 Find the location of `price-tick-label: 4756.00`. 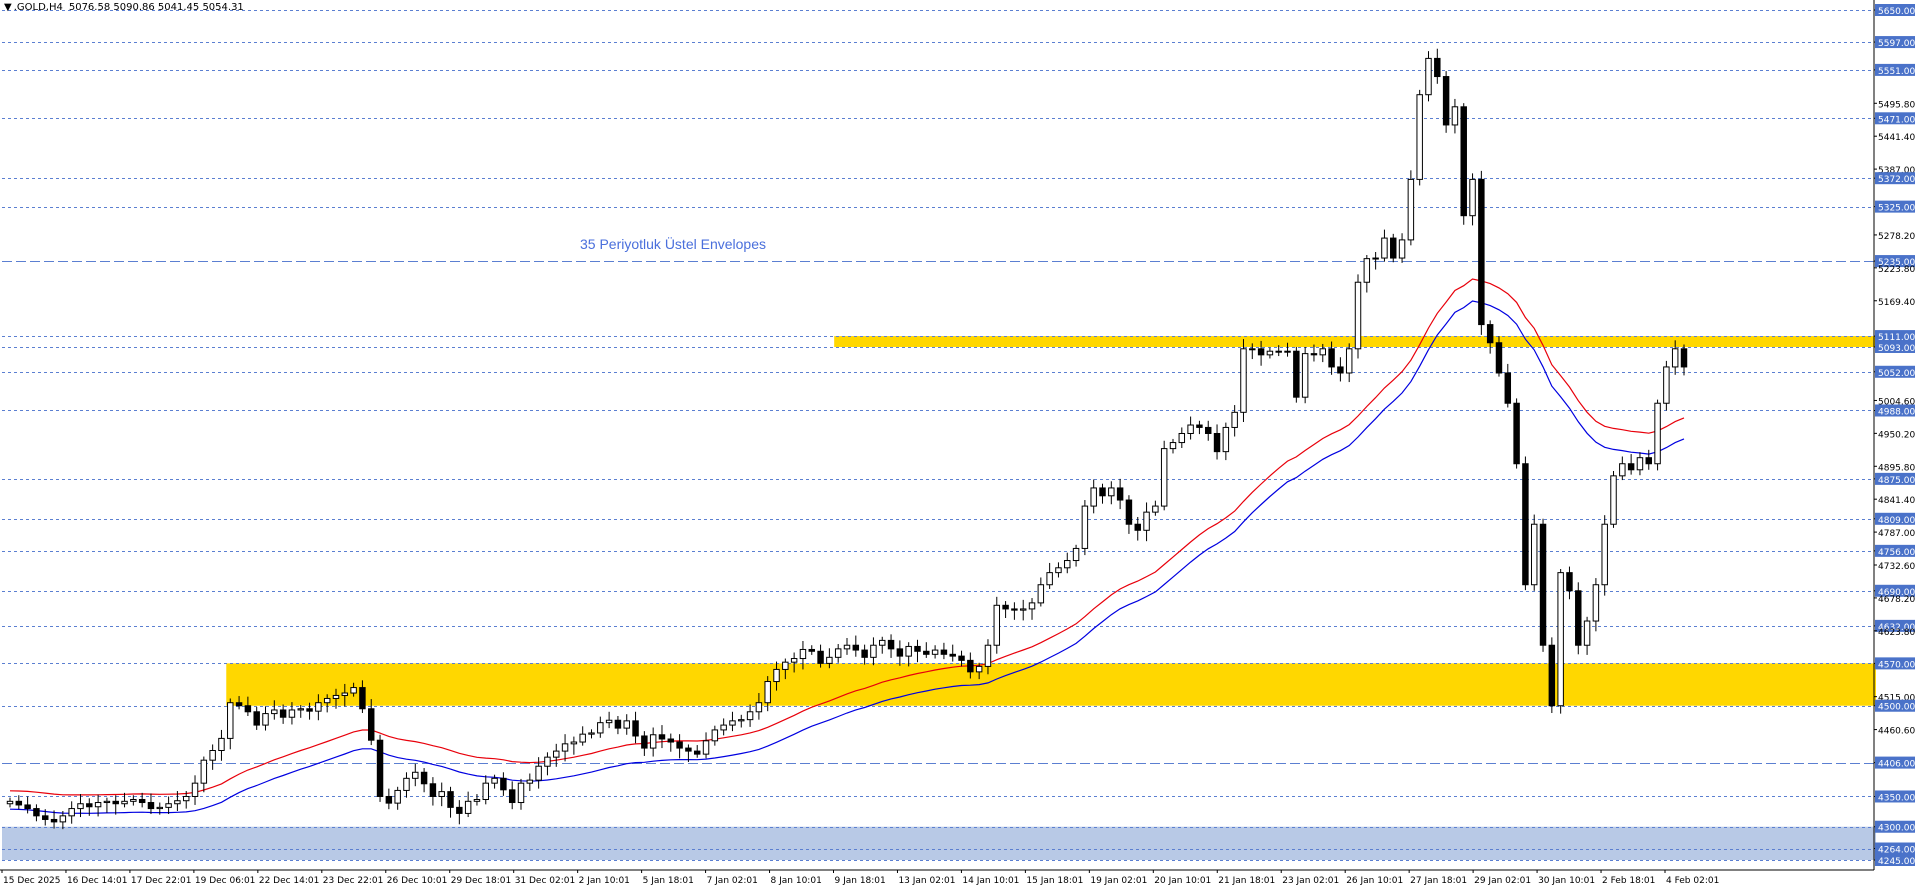

price-tick-label: 4756.00 is located at coordinates (1896, 553).